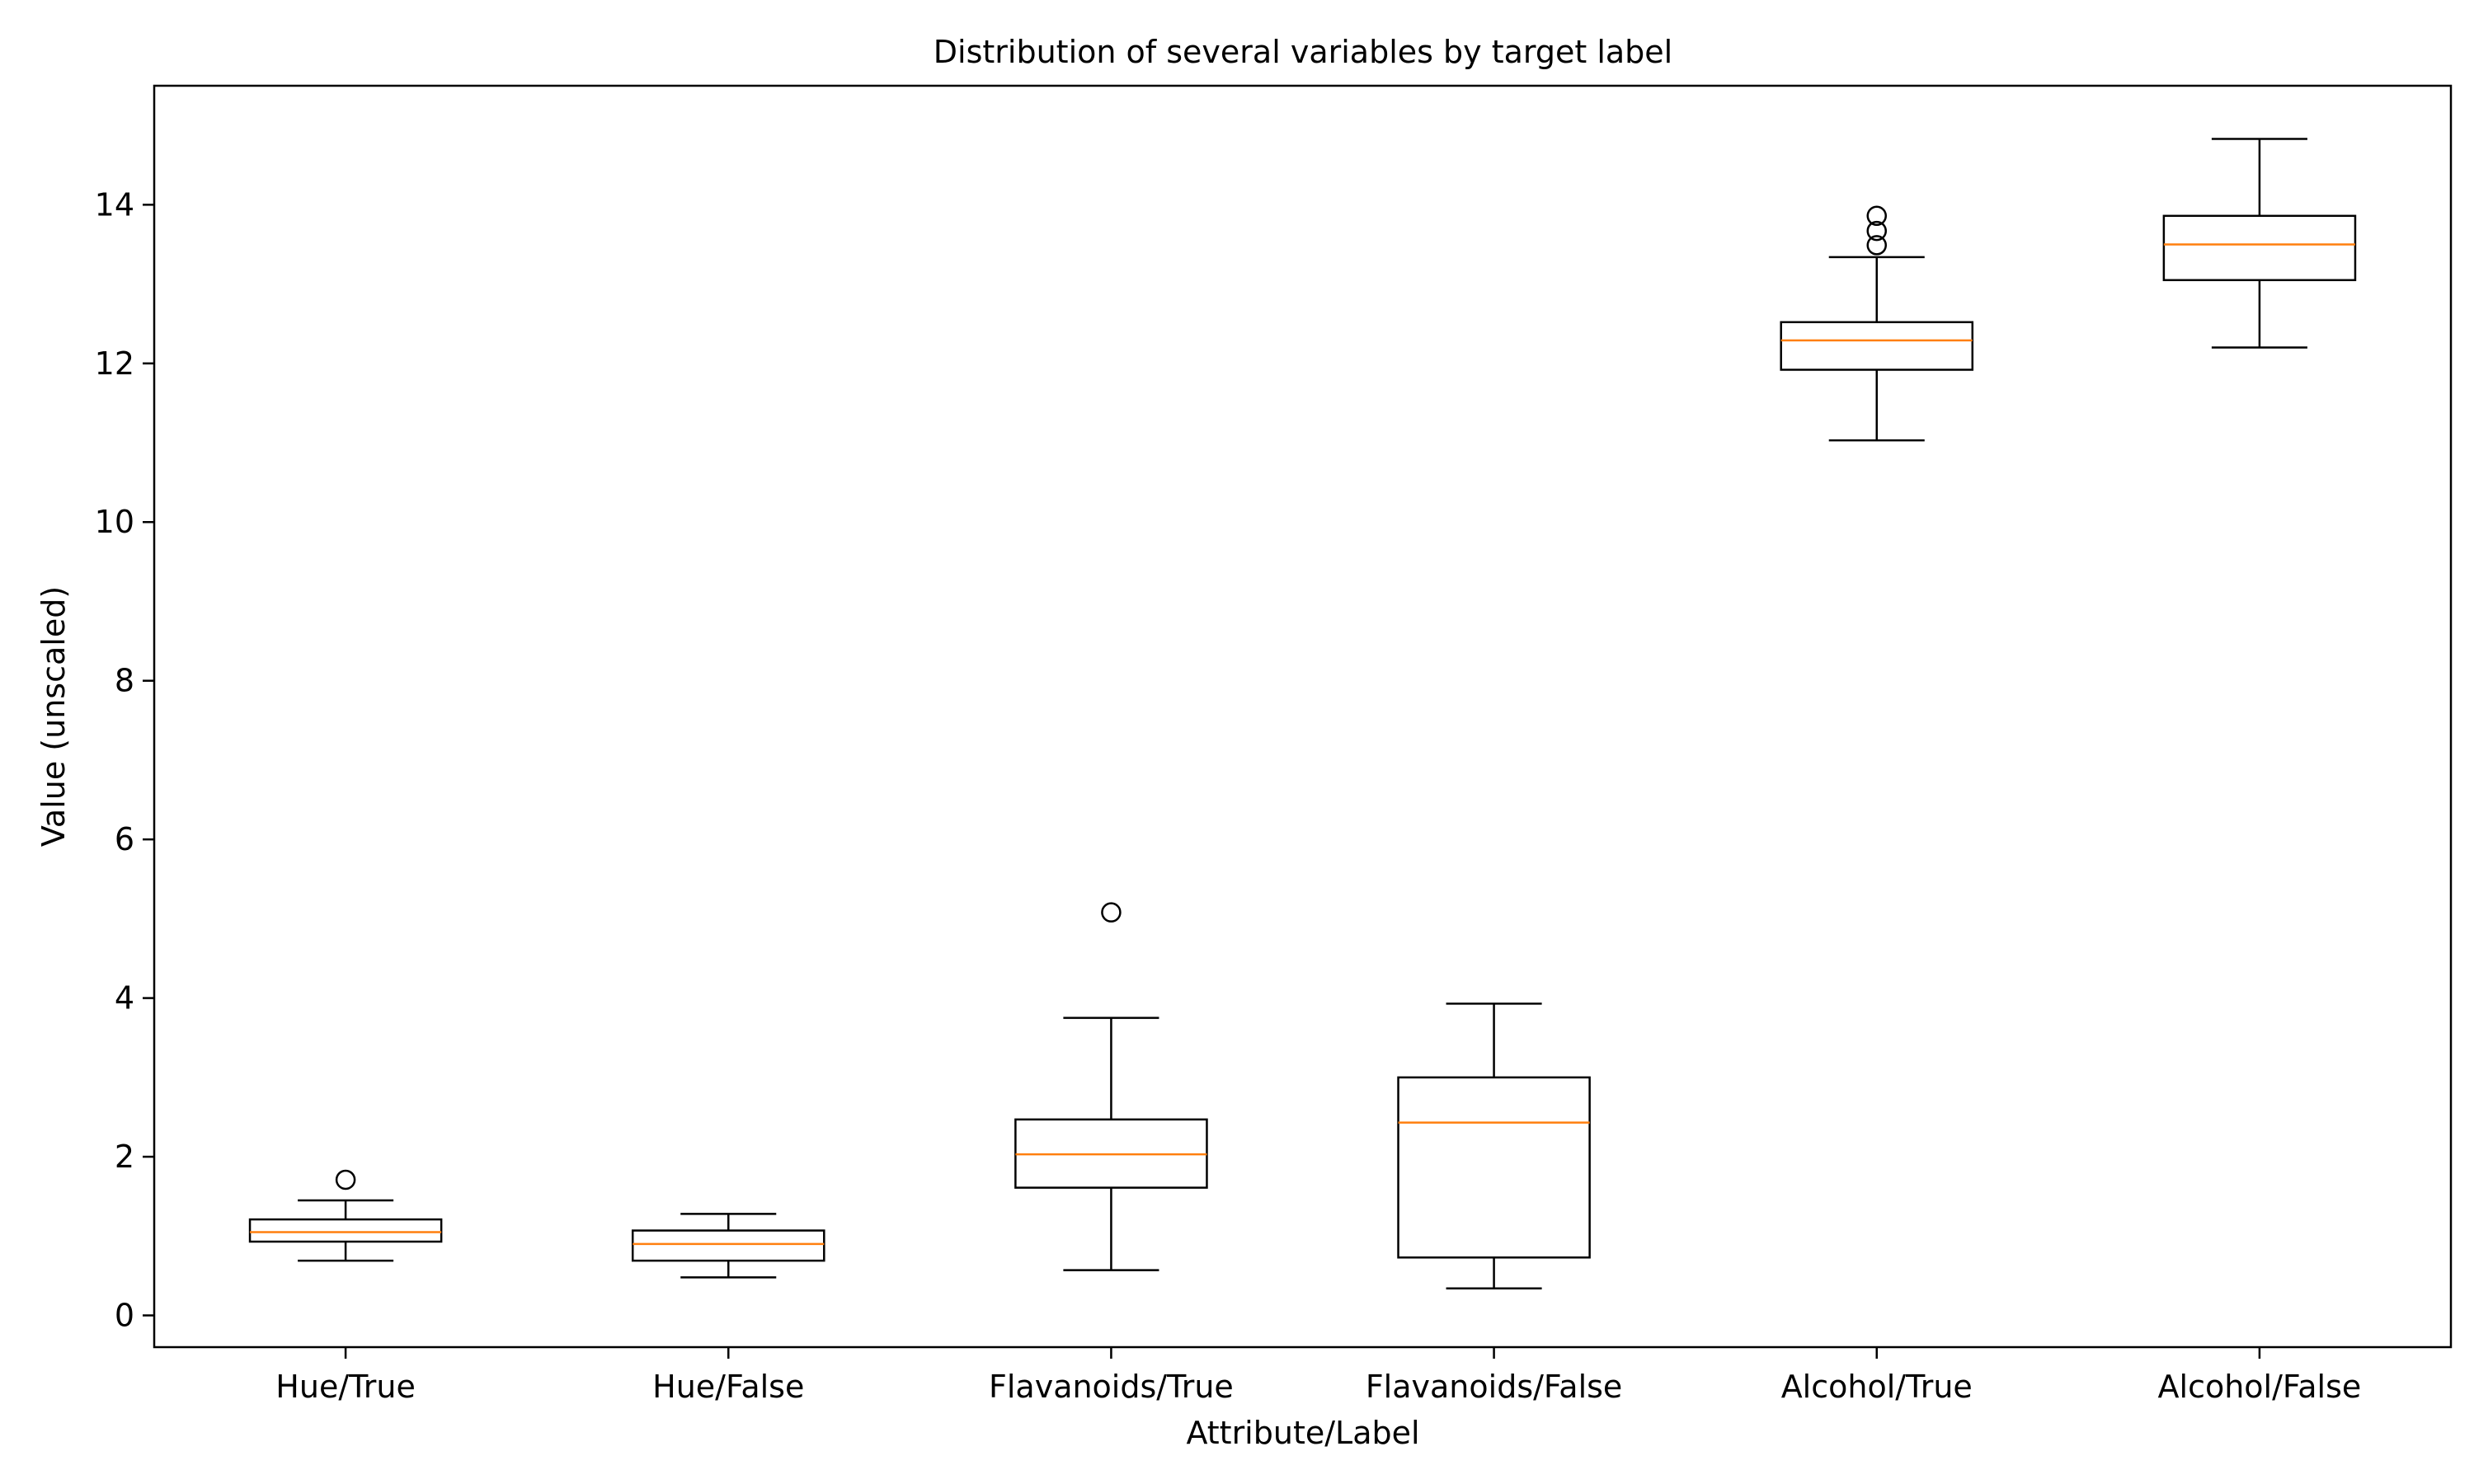  Describe the element at coordinates (124, 1316) in the screenshot. I see `y-tick-label: 0` at that location.